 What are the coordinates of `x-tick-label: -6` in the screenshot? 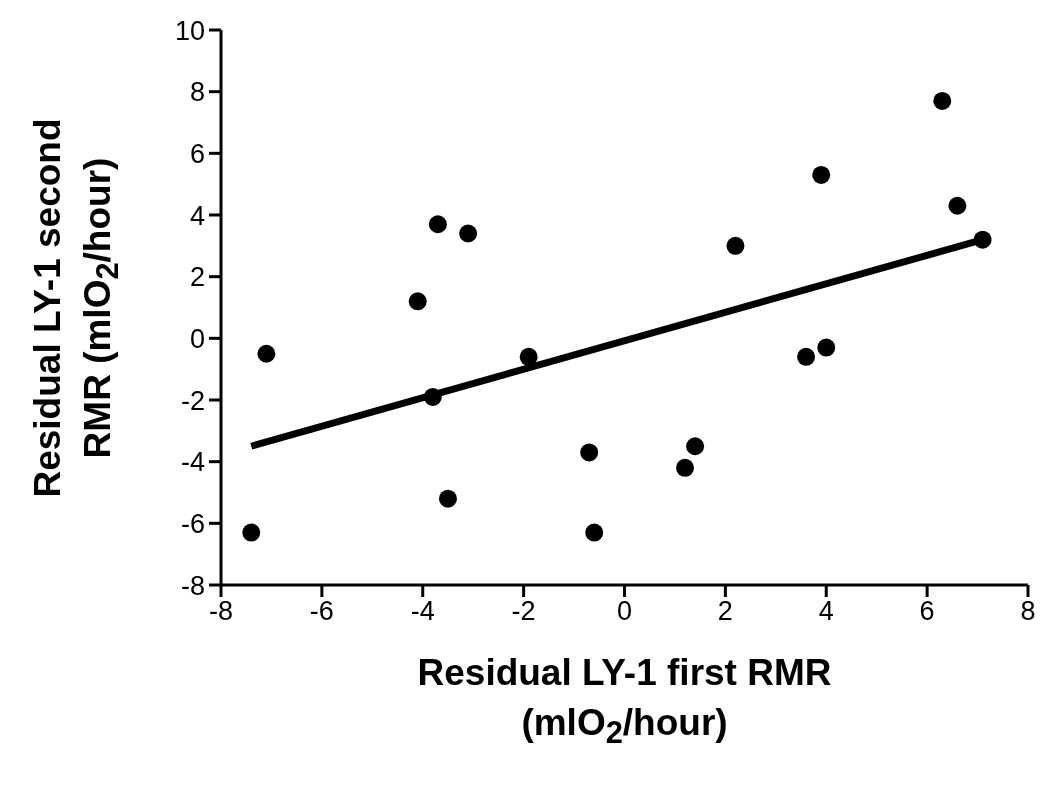 It's located at (321, 611).